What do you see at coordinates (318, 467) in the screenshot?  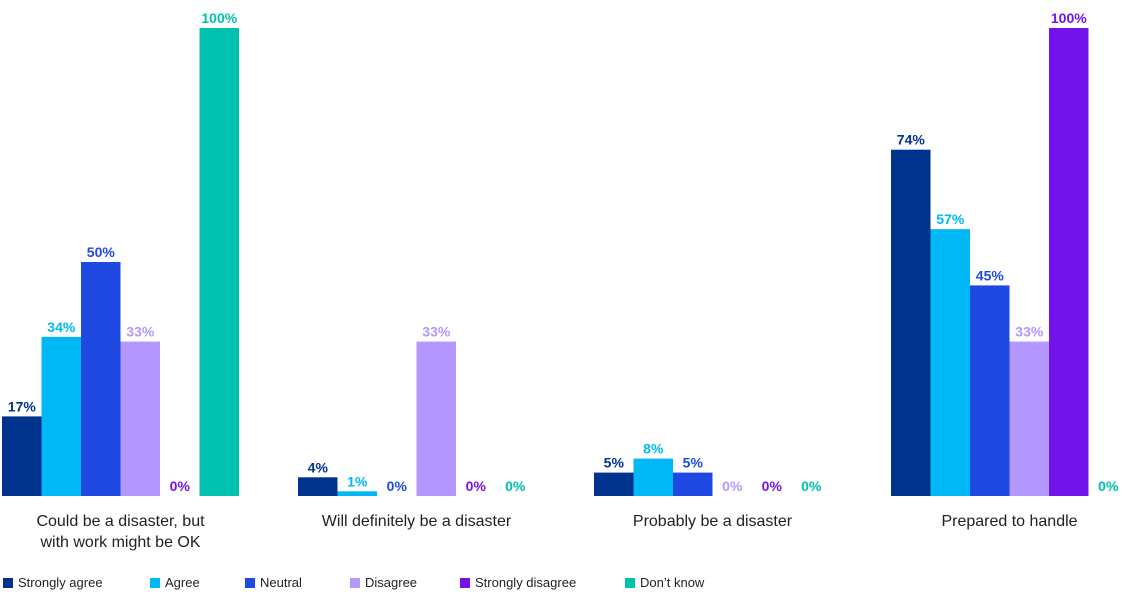 I see `data-label: 4%` at bounding box center [318, 467].